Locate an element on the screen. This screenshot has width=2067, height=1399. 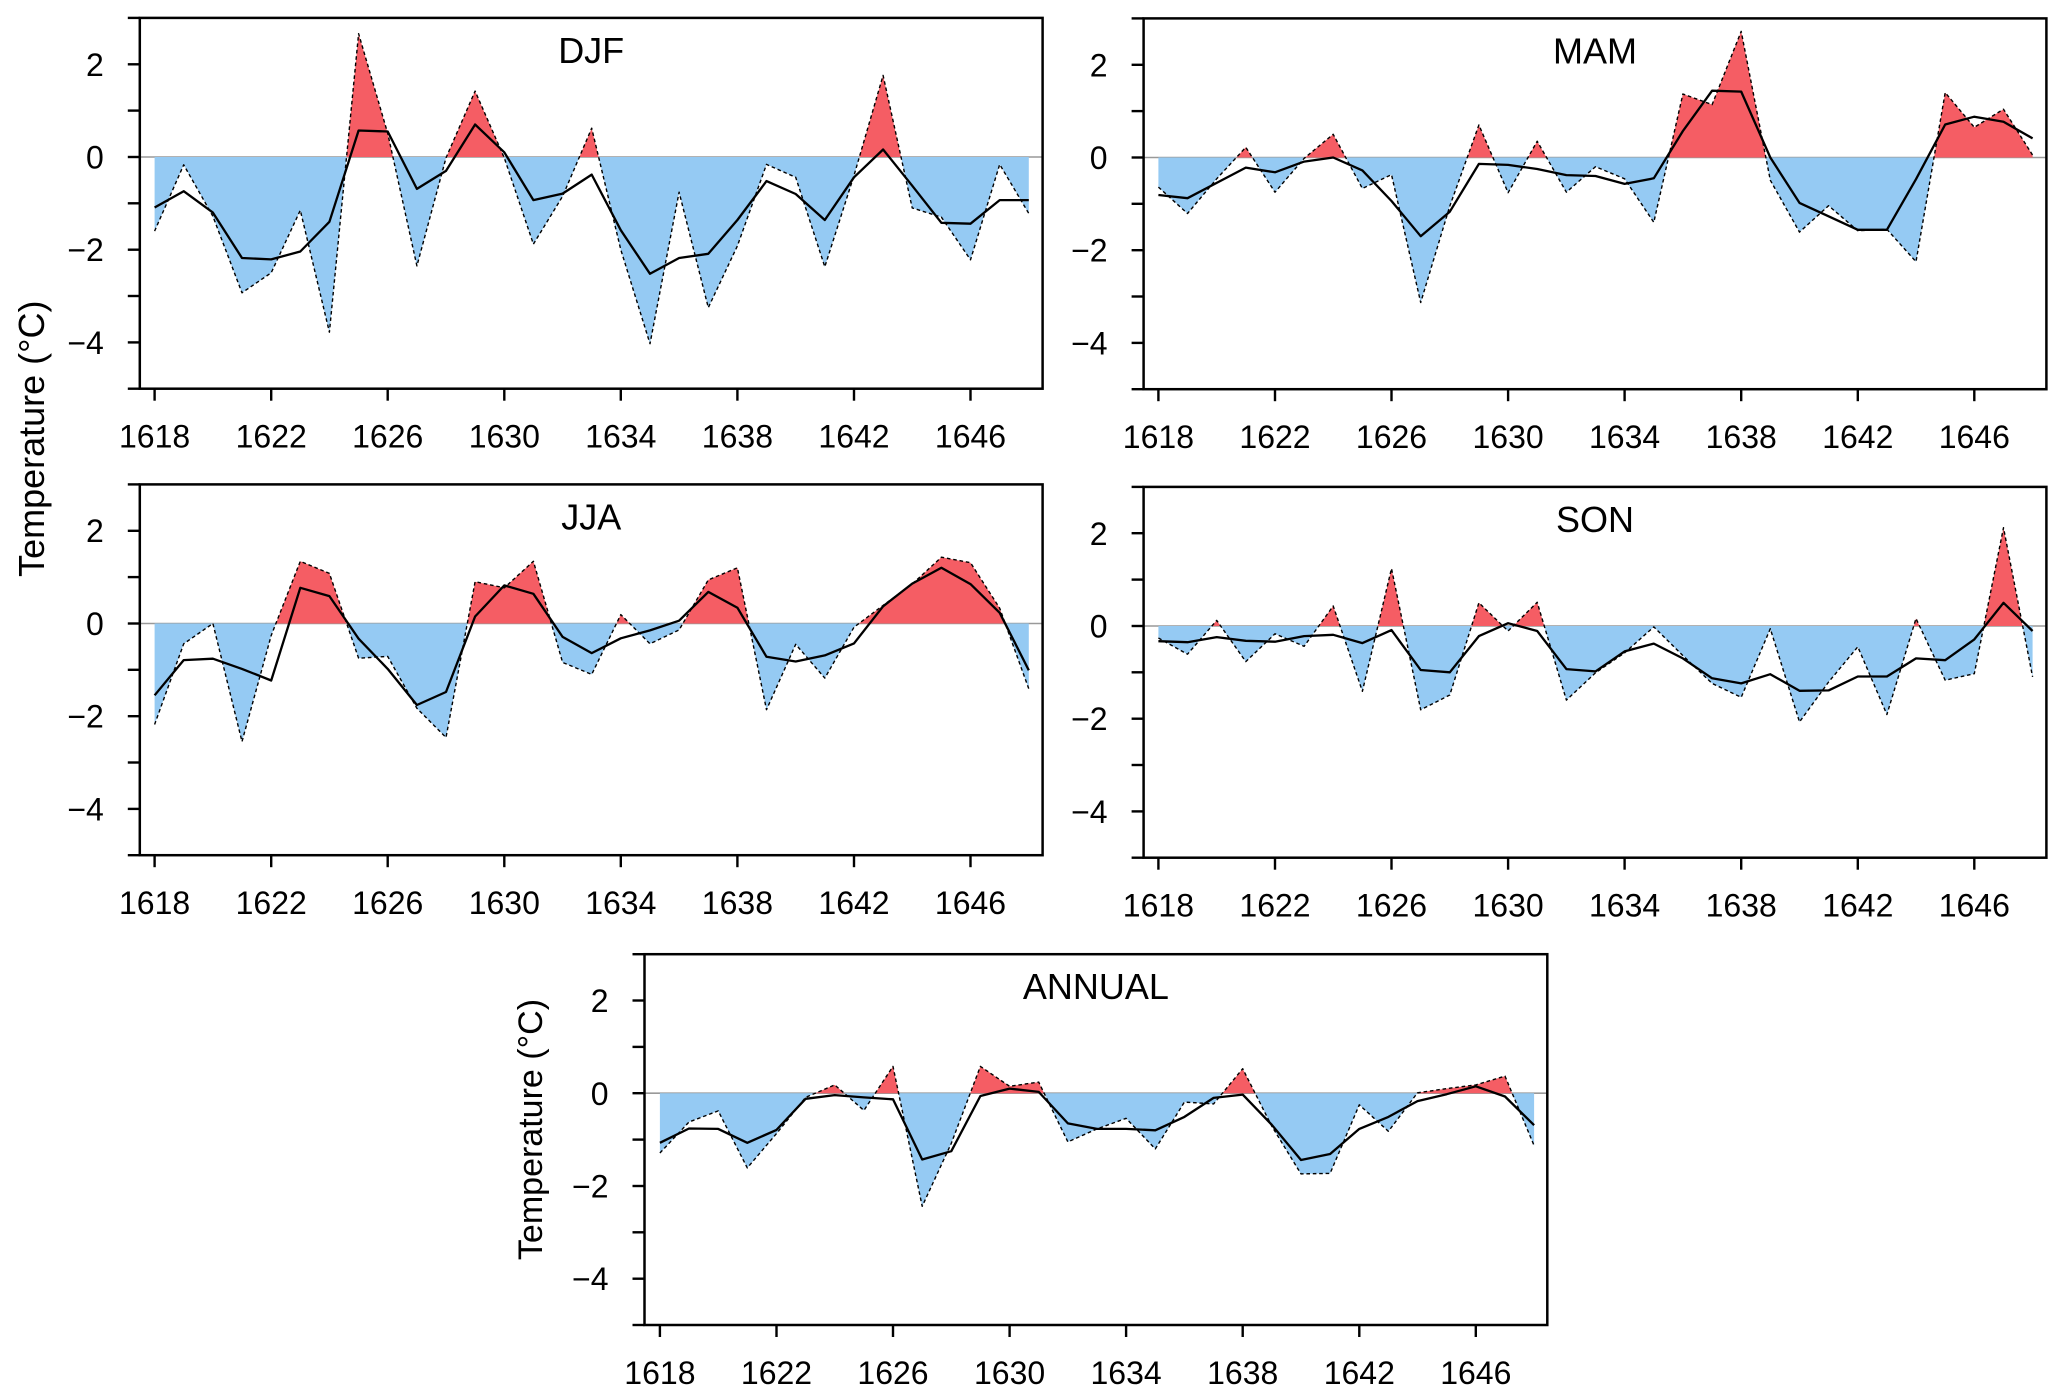
svg-text: JJA is located at coordinates (591, 516).